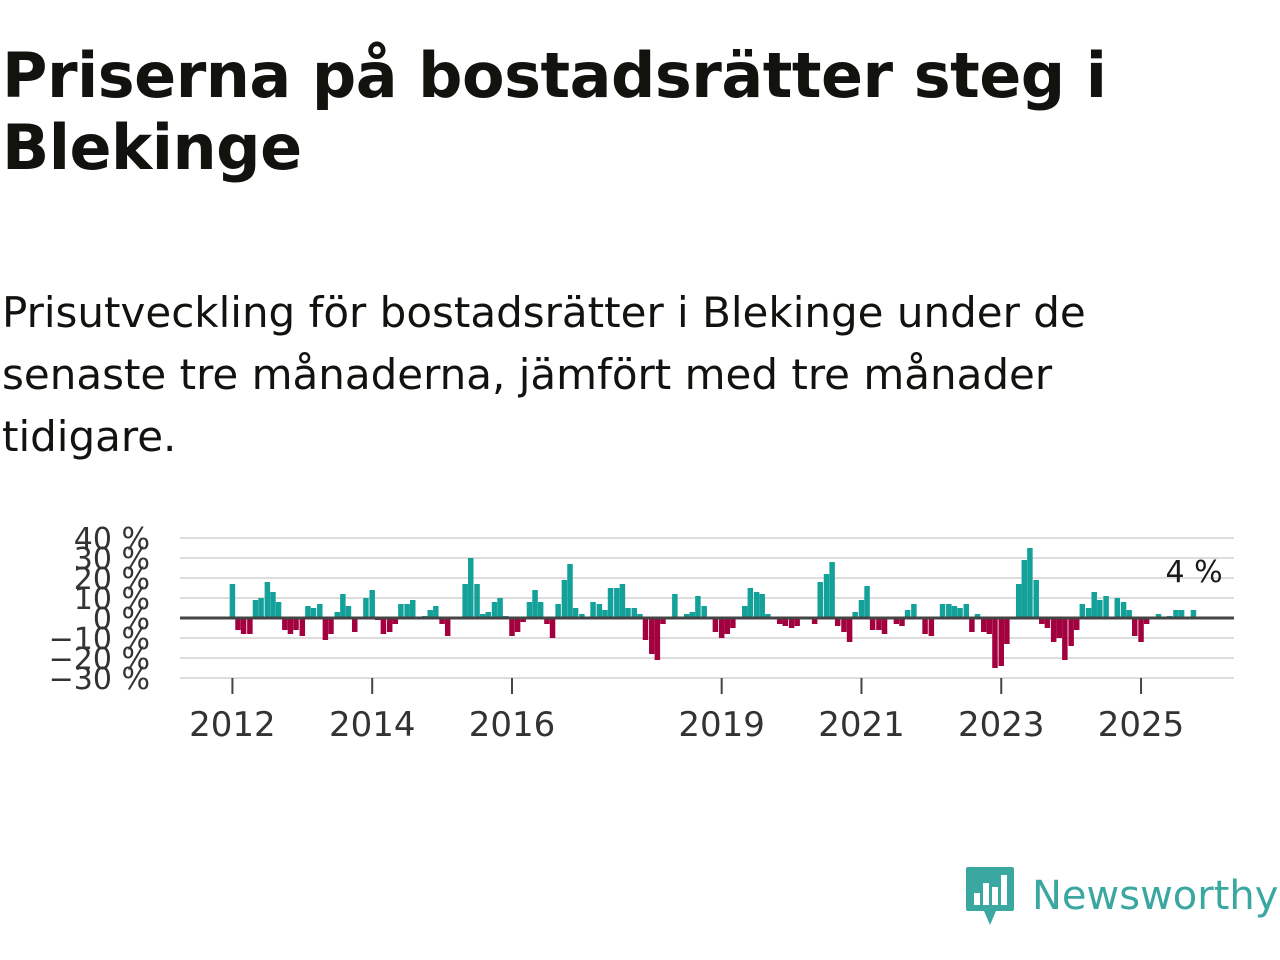  What do you see at coordinates (372, 725) in the screenshot?
I see `x-tick-label: 2014` at bounding box center [372, 725].